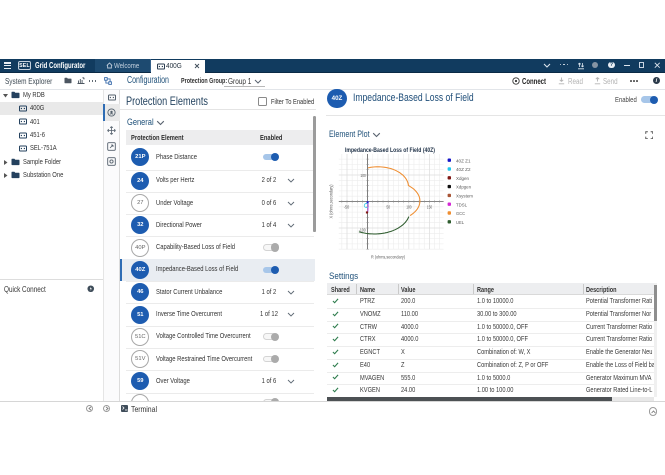 This screenshot has height=475, width=665. I want to click on svg-text: GCC, so click(460, 214).